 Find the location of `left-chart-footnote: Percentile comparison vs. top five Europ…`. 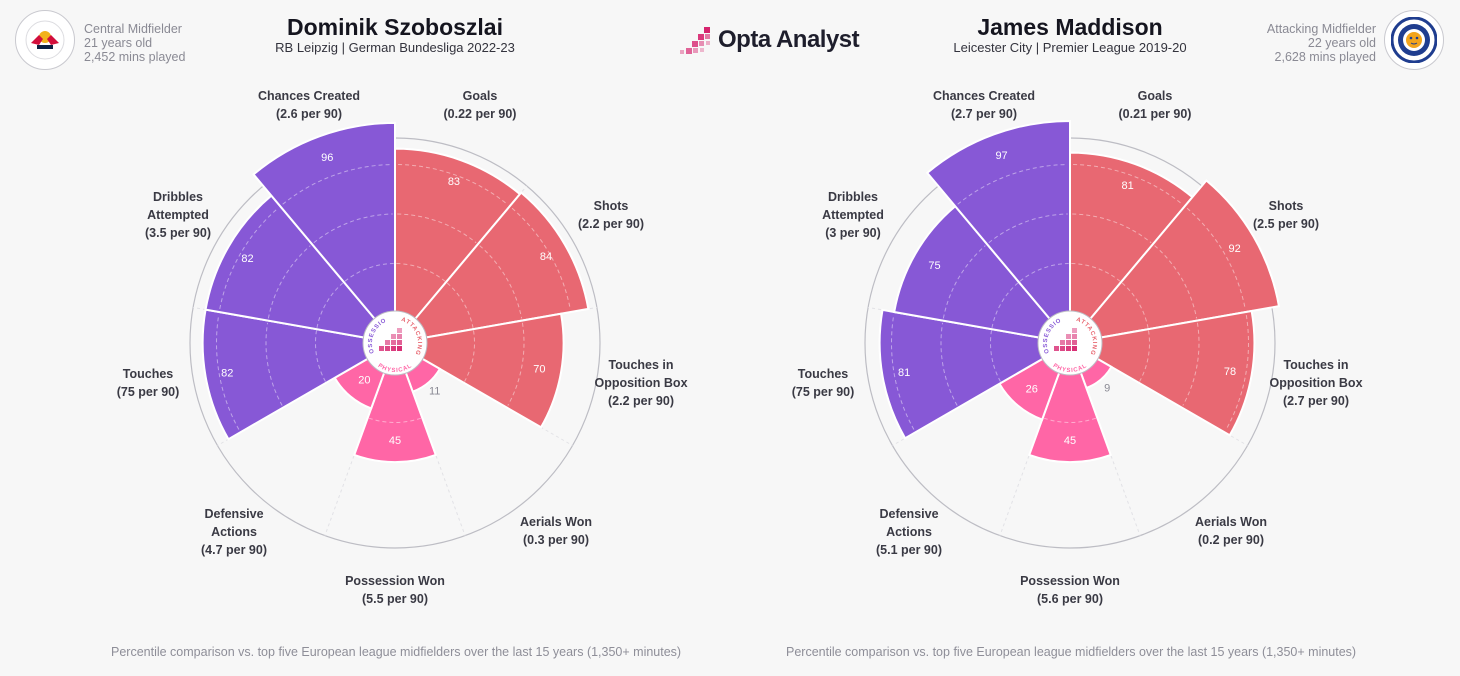

left-chart-footnote: Percentile comparison vs. top five Europ… is located at coordinates (396, 652).